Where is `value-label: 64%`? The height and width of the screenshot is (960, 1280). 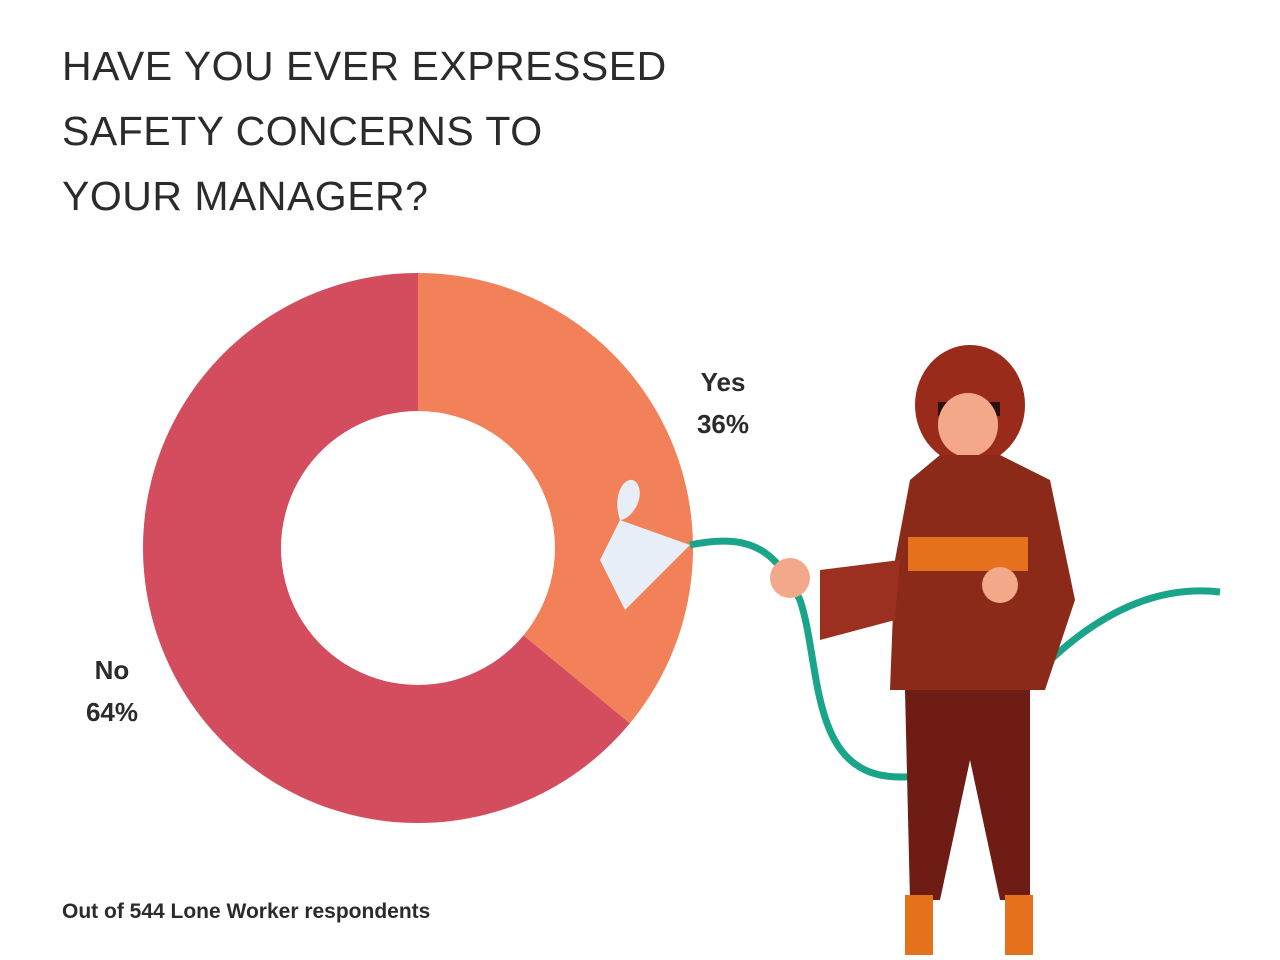
value-label: 64% is located at coordinates (112, 712).